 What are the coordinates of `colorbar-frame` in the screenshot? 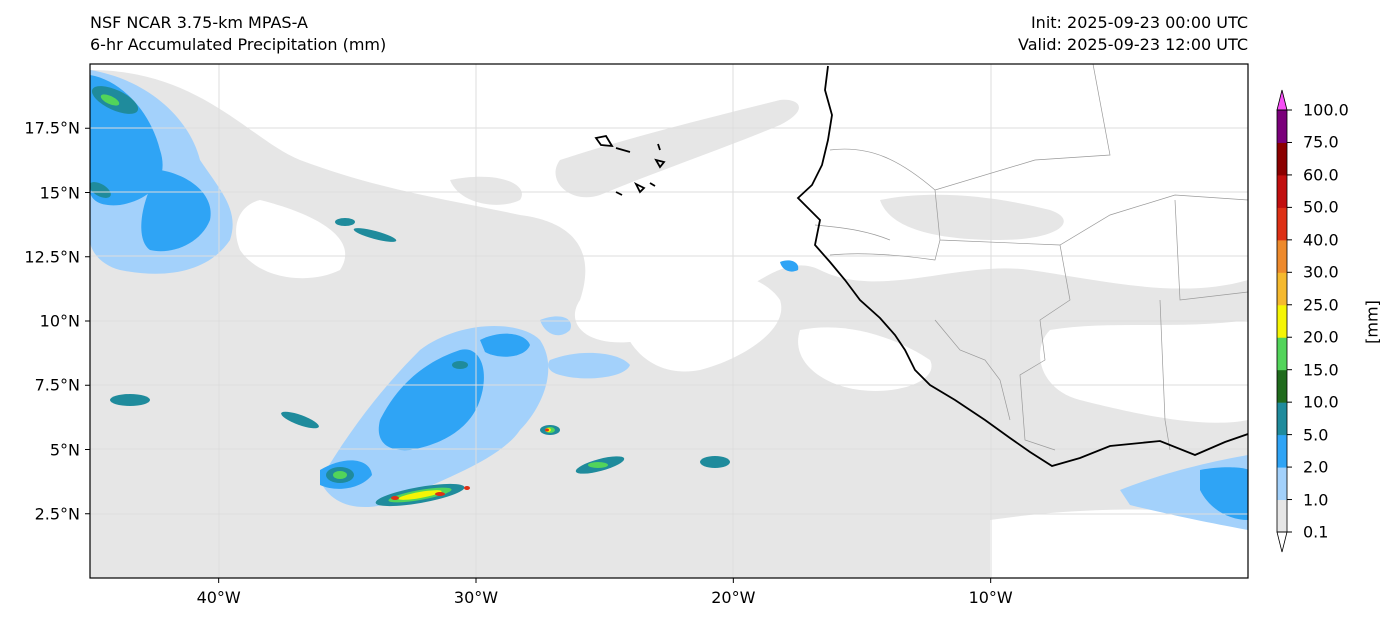 It's located at (1282, 321).